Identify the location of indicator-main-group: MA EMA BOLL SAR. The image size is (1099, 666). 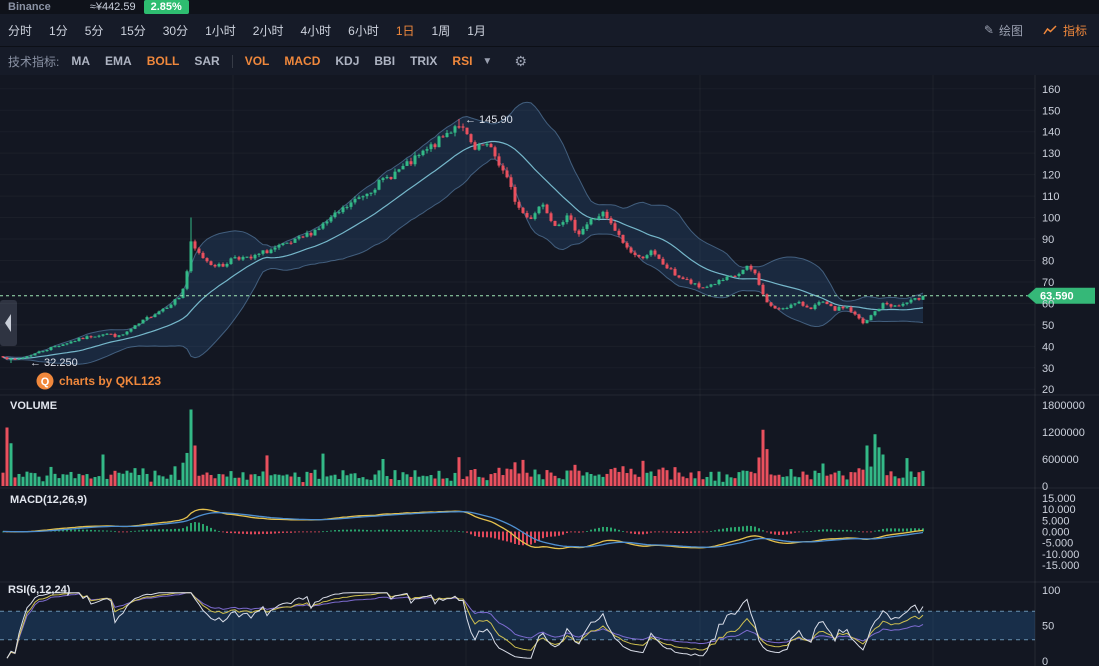
(145, 61).